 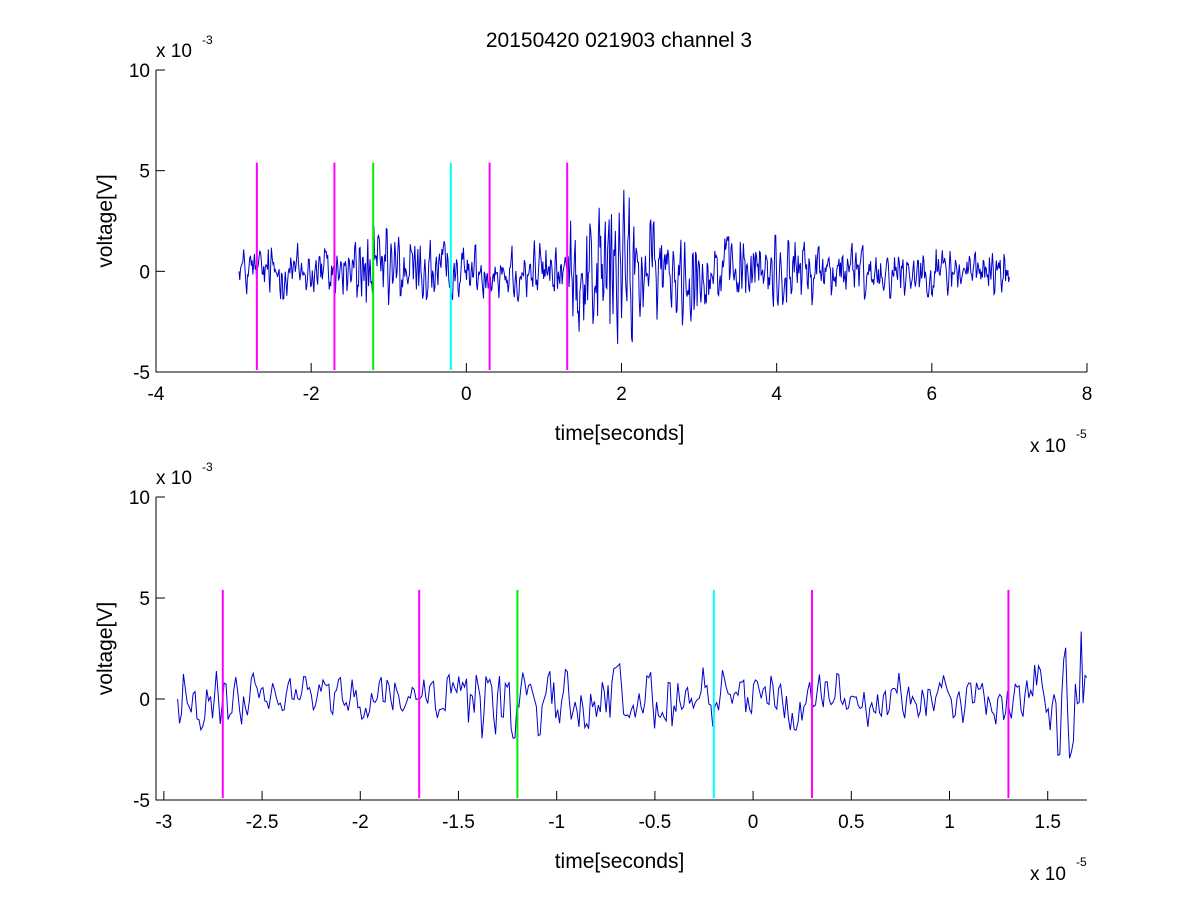 What do you see at coordinates (619, 40) in the screenshot?
I see `chart-title: 20150420 021903 channel 3` at bounding box center [619, 40].